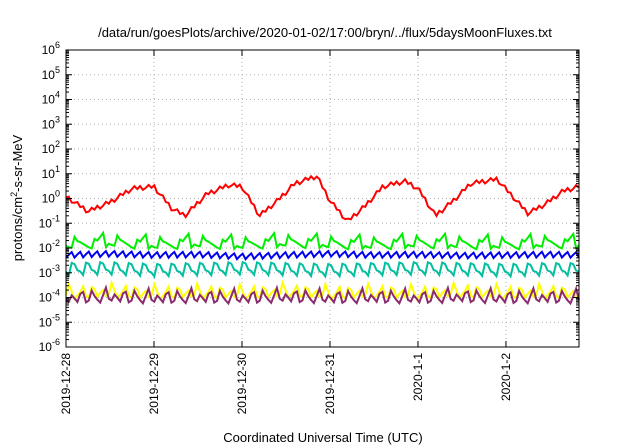 This screenshot has width=640, height=448. Describe the element at coordinates (506, 377) in the screenshot. I see `x-tick-label: 2020-1-2` at that location.